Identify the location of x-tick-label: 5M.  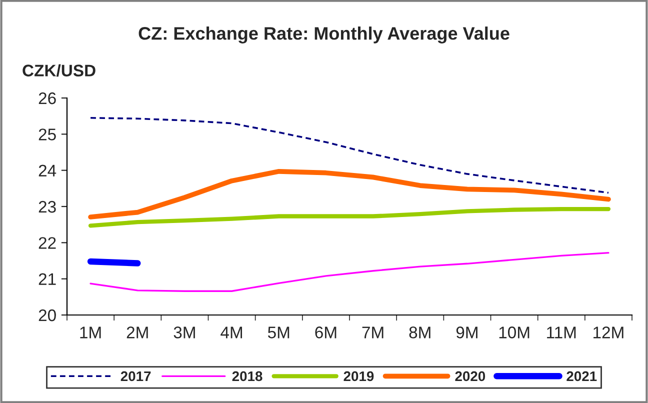
(279, 332).